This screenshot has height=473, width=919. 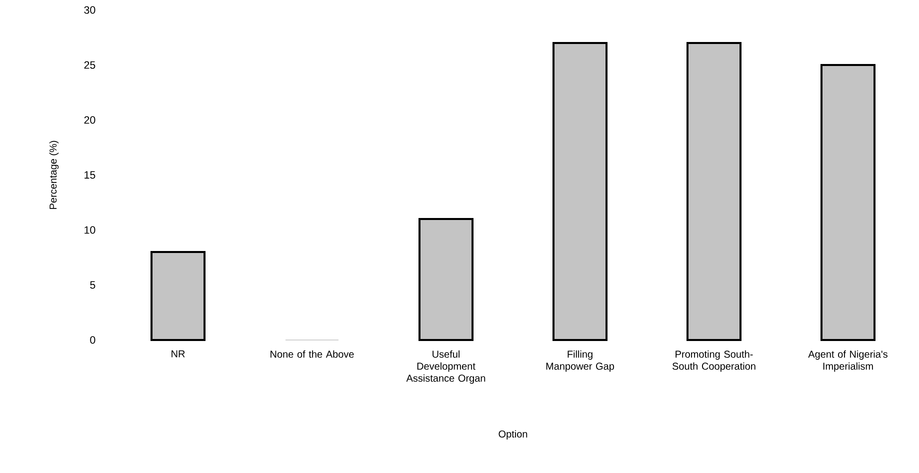 What do you see at coordinates (54, 174) in the screenshot?
I see `y-axis-title: Percentage (%)` at bounding box center [54, 174].